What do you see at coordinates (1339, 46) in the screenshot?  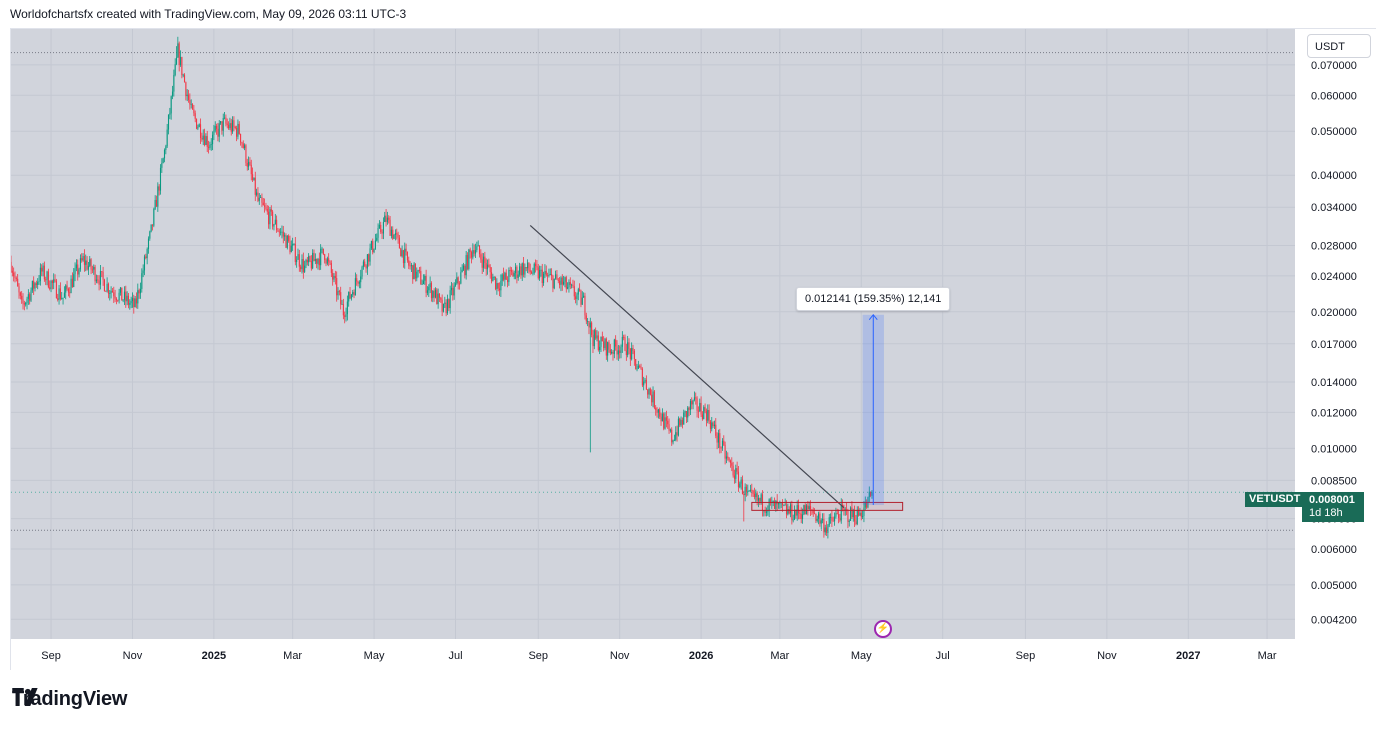 I see `currency-button: USDT` at bounding box center [1339, 46].